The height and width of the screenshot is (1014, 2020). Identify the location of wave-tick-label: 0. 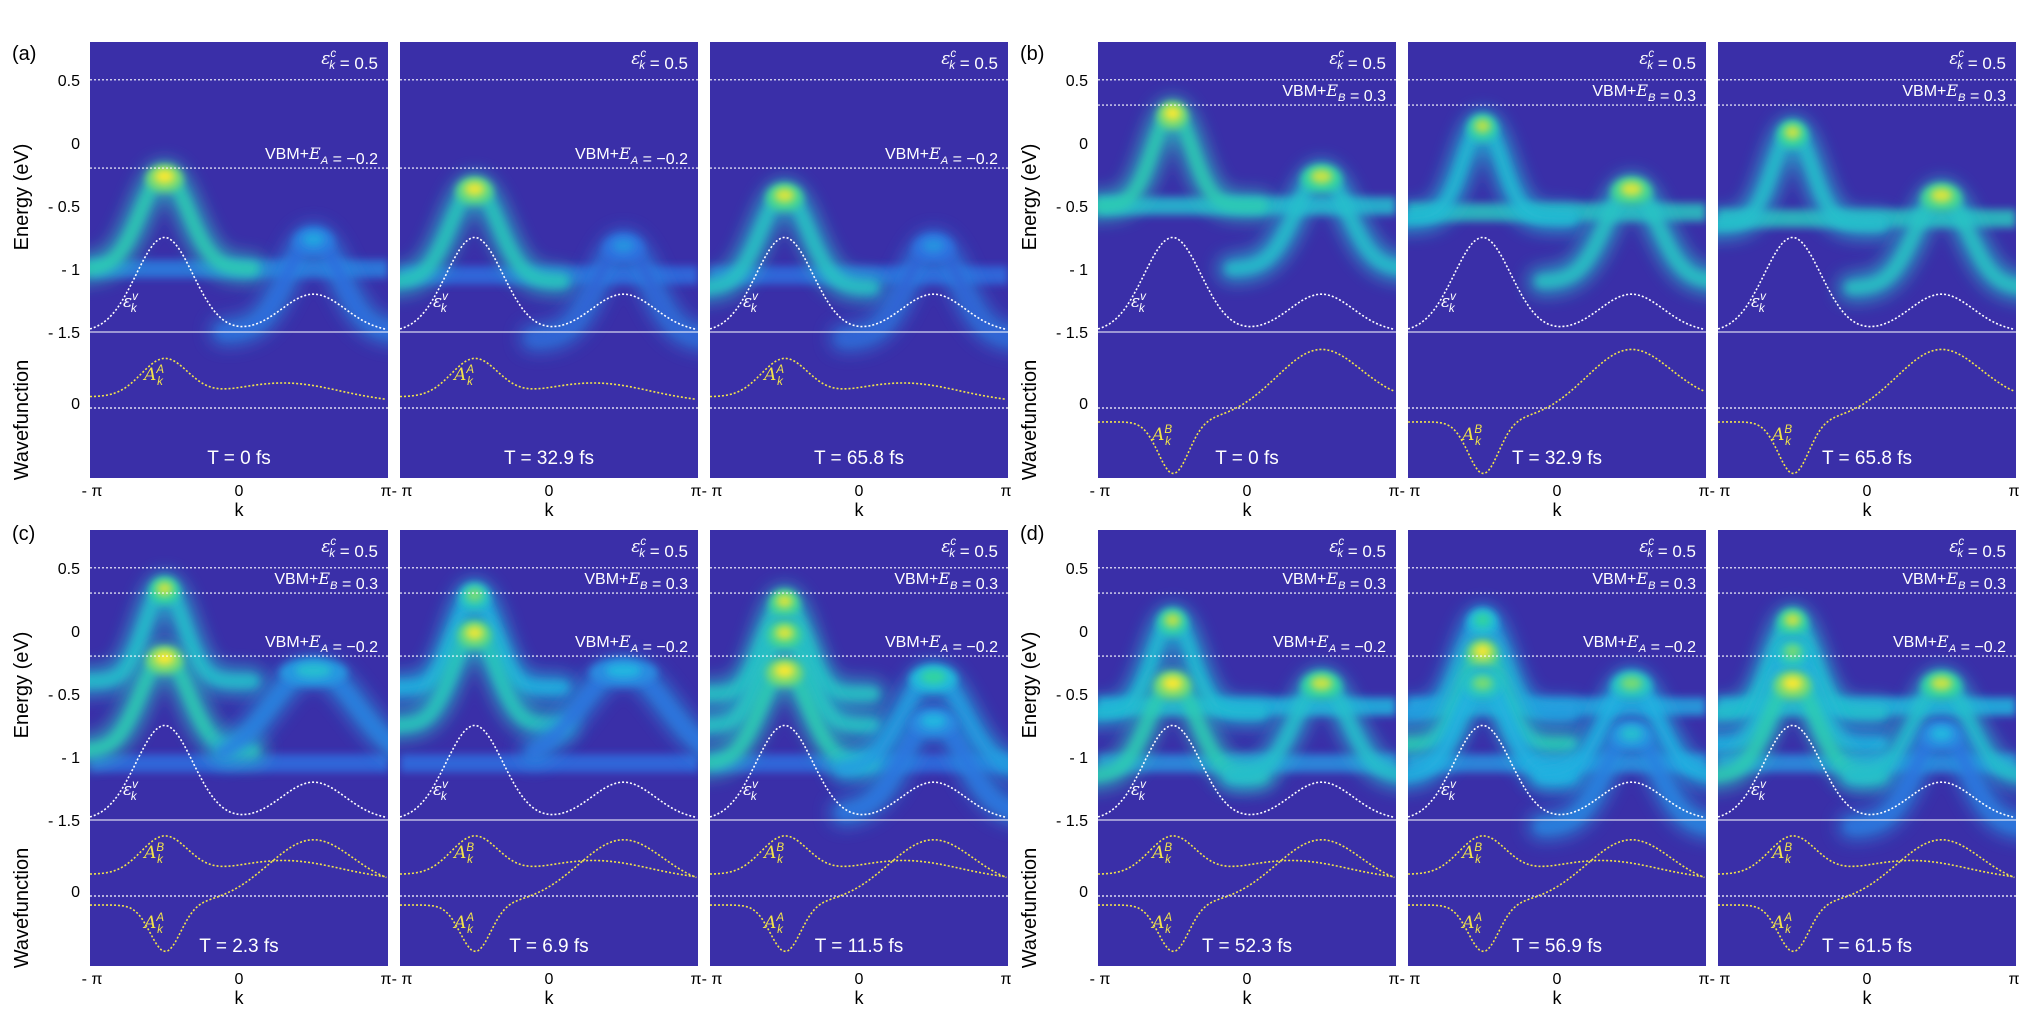
(75, 404).